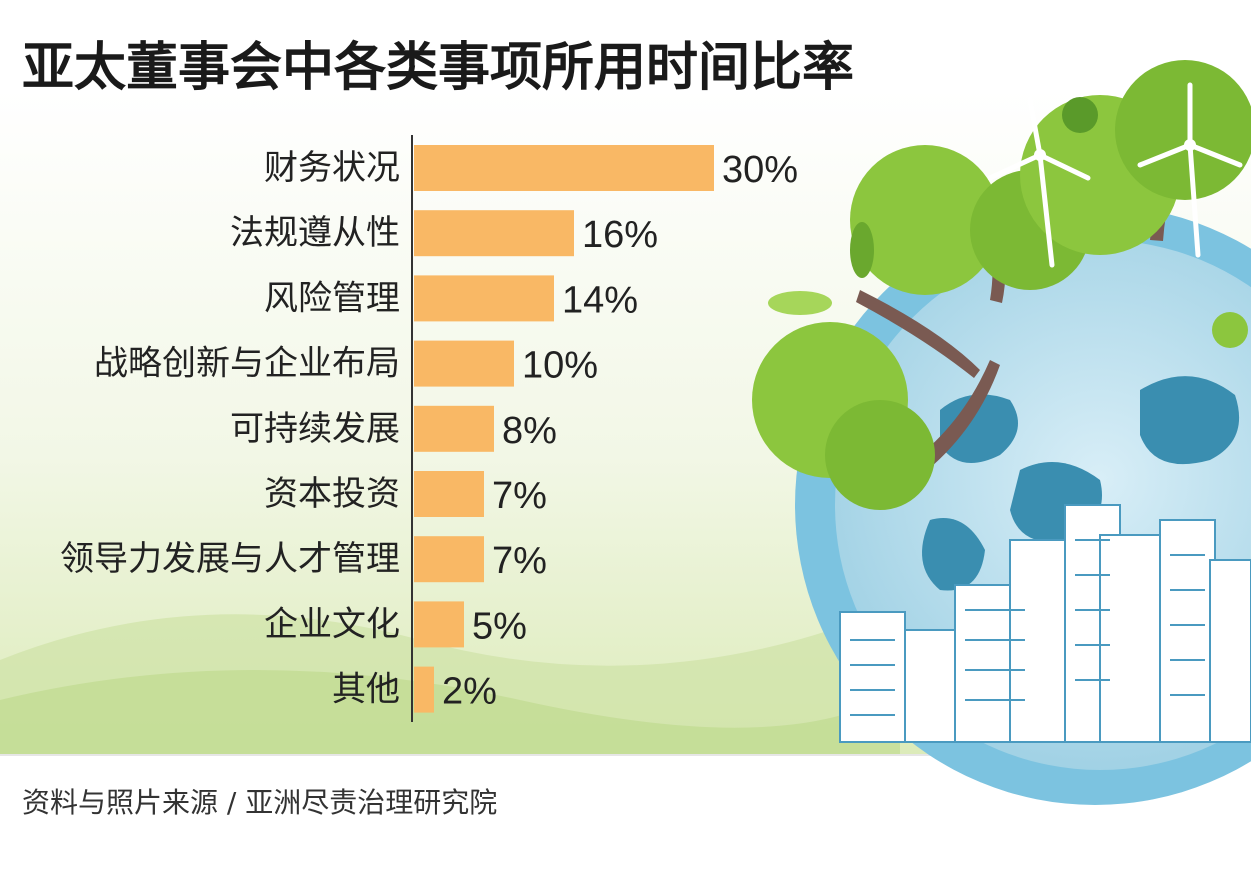  Describe the element at coordinates (259, 802) in the screenshot. I see `source-note: 资料与照片来源 / 亚洲尽责治理研究院` at that location.